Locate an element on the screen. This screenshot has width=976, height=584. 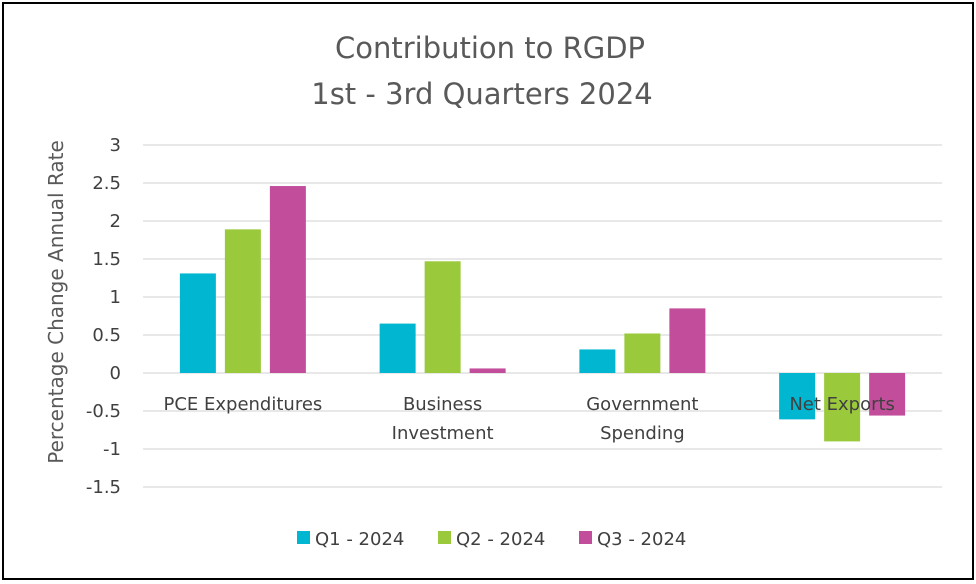
chart-title-line-2: 1st - 3rd Quarters 2024 is located at coordinates (482, 94).